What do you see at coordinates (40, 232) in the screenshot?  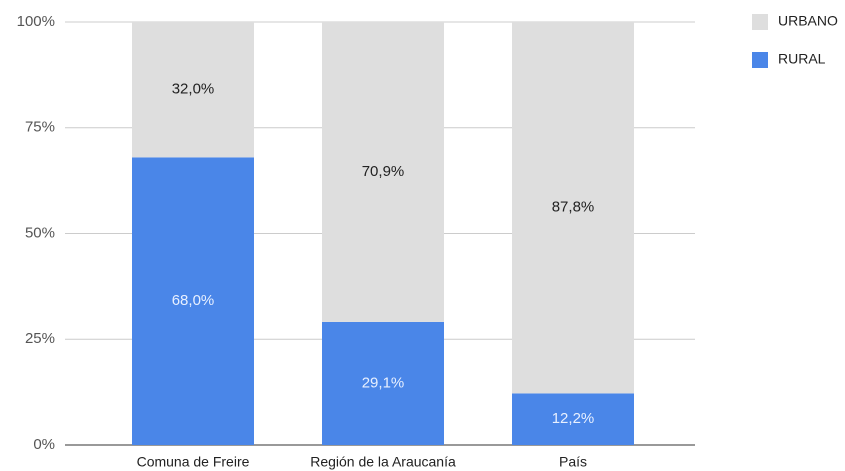 I see `y-tick-label: 50%` at bounding box center [40, 232].